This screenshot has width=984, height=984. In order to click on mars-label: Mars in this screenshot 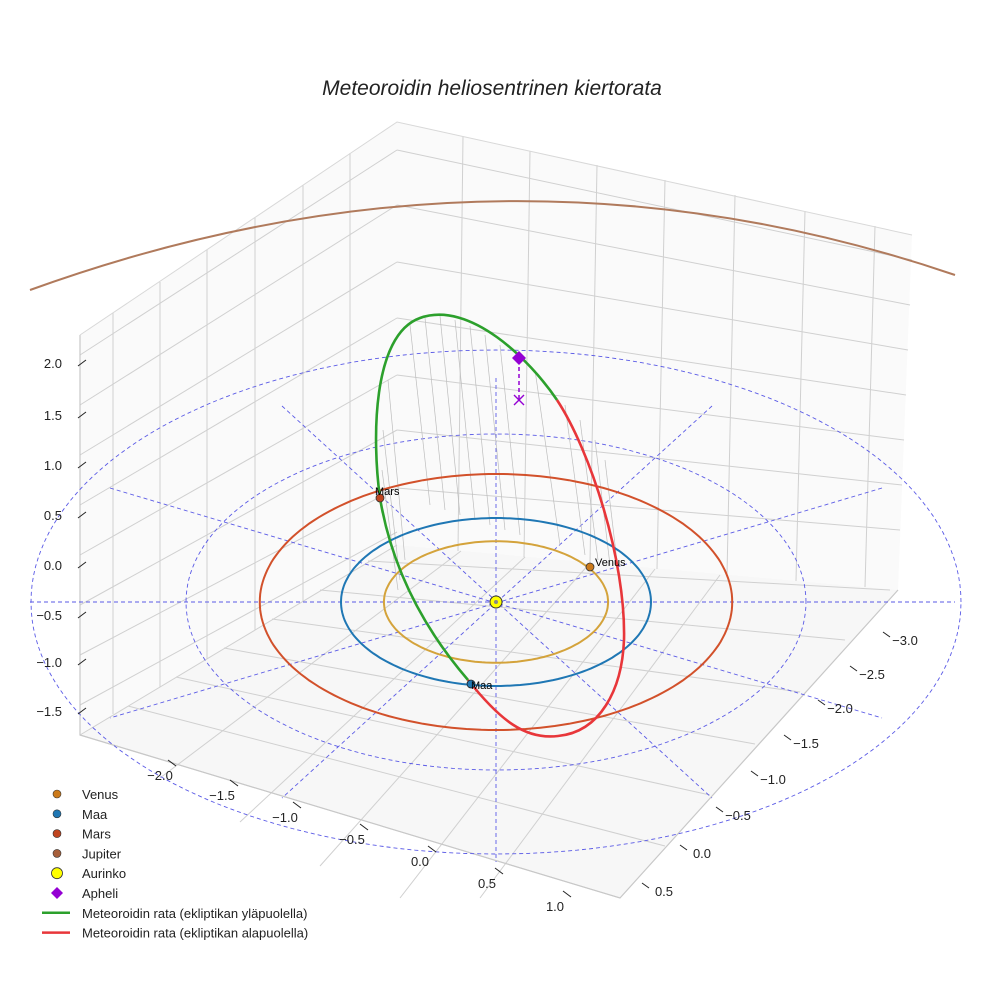, I will do `click(387, 492)`.